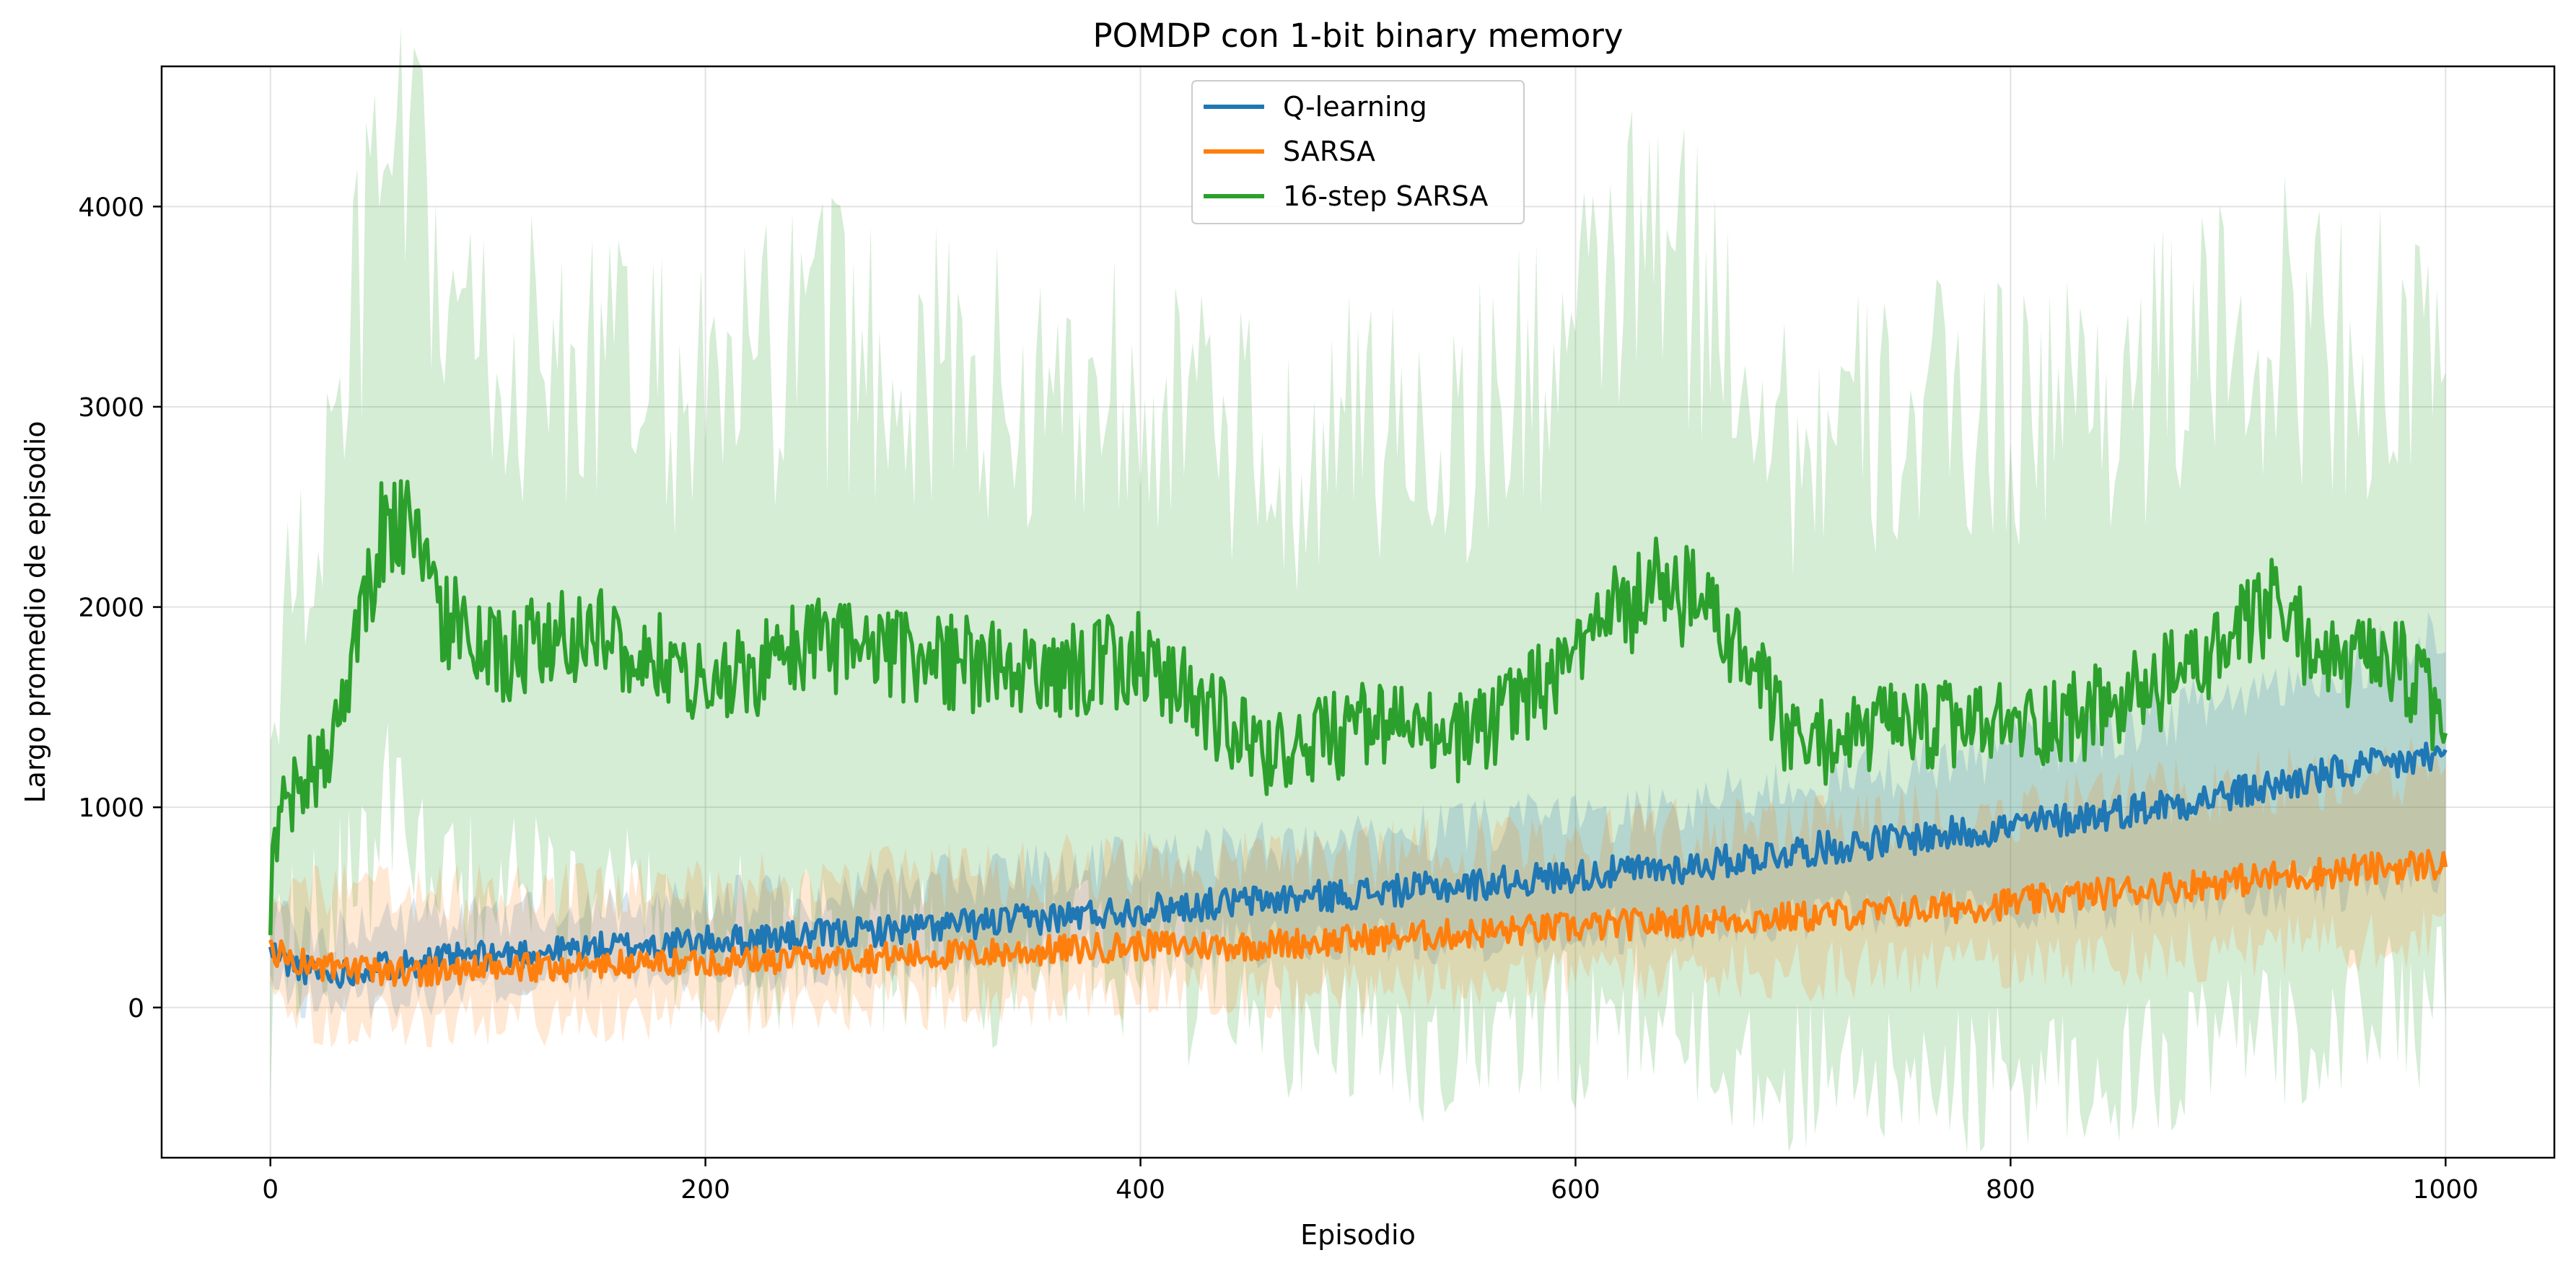  Describe the element at coordinates (2445, 1190) in the screenshot. I see `x-tick-label-5: 1000` at that location.